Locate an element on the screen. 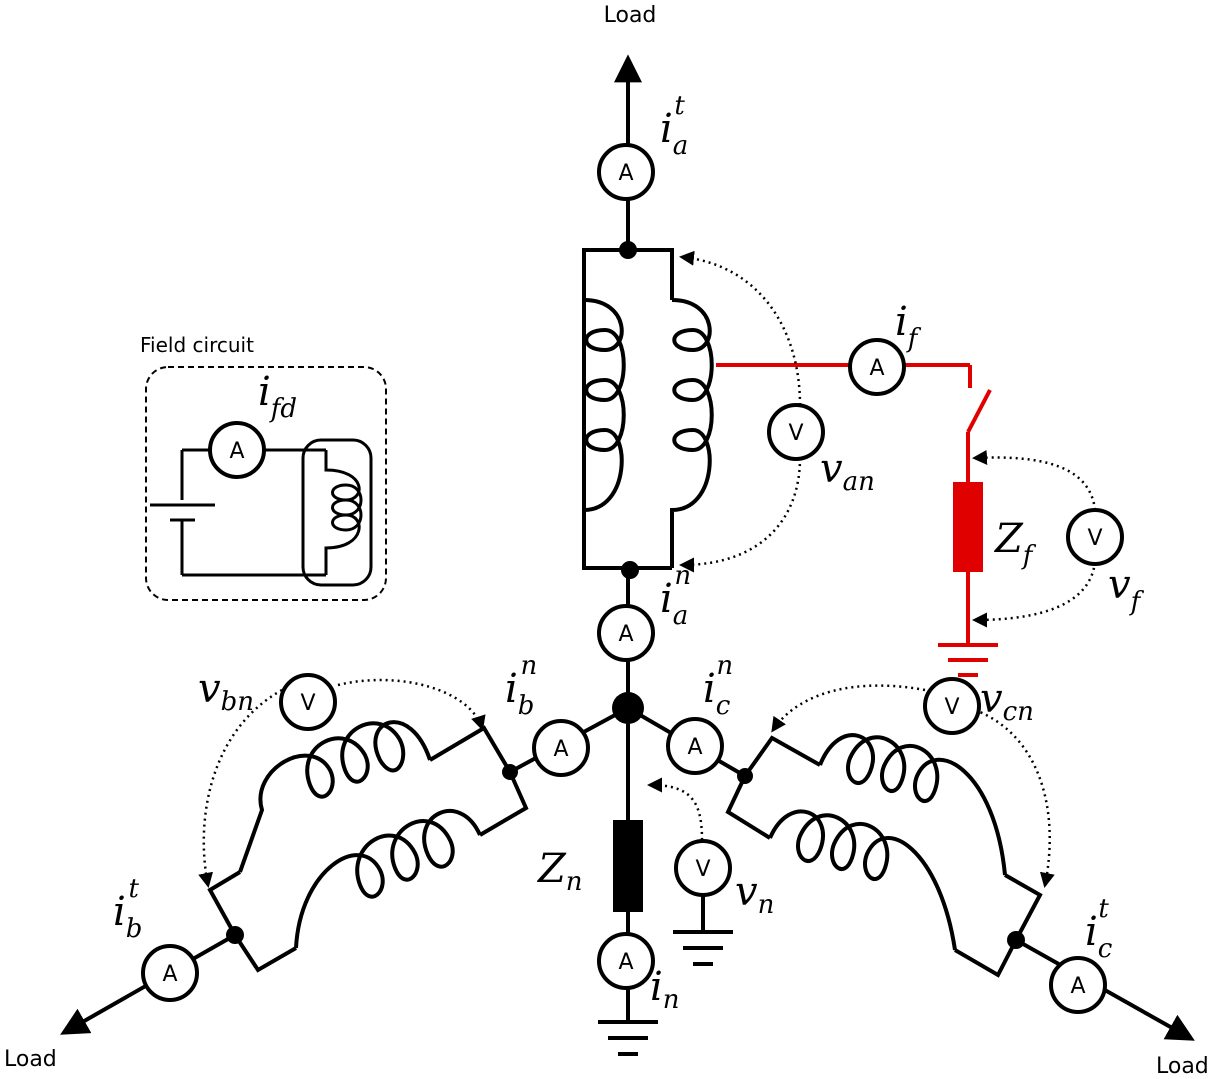  vn-arrow is located at coordinates (675, 809).